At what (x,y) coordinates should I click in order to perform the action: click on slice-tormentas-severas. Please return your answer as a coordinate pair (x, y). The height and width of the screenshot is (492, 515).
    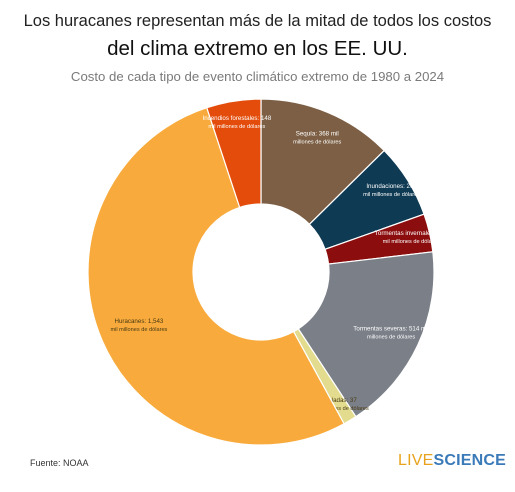
    Looking at the image, I should click on (366, 334).